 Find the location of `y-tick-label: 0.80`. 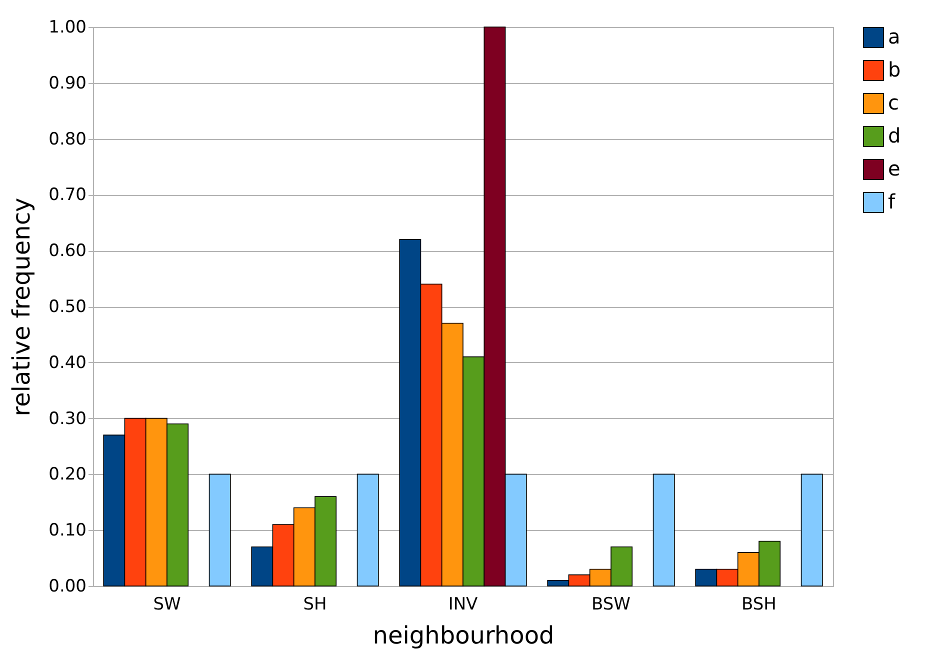

y-tick-label: 0.80 is located at coordinates (67, 139).